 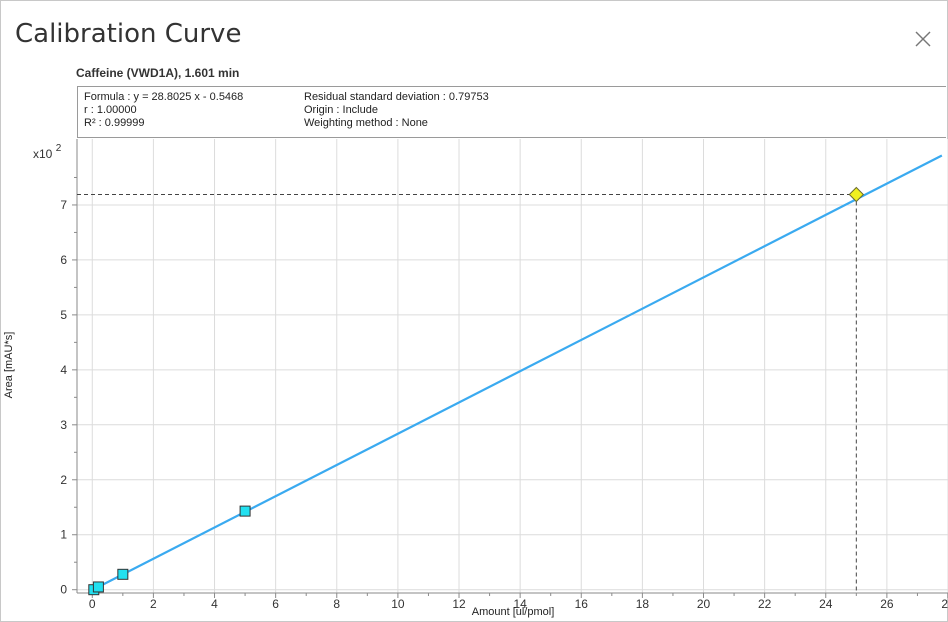 What do you see at coordinates (643, 604) in the screenshot?
I see `x-tick-label: 18` at bounding box center [643, 604].